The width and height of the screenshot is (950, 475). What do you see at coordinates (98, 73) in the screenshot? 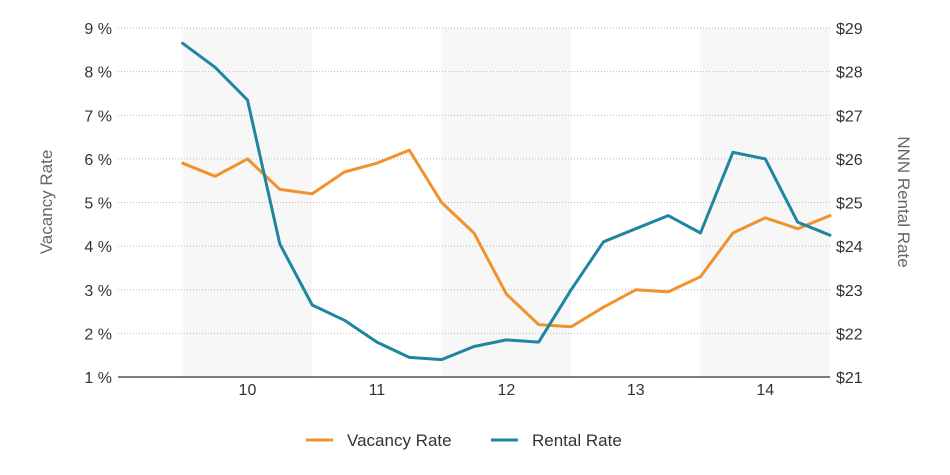
I see `left-tick-label: 8 %` at bounding box center [98, 73].